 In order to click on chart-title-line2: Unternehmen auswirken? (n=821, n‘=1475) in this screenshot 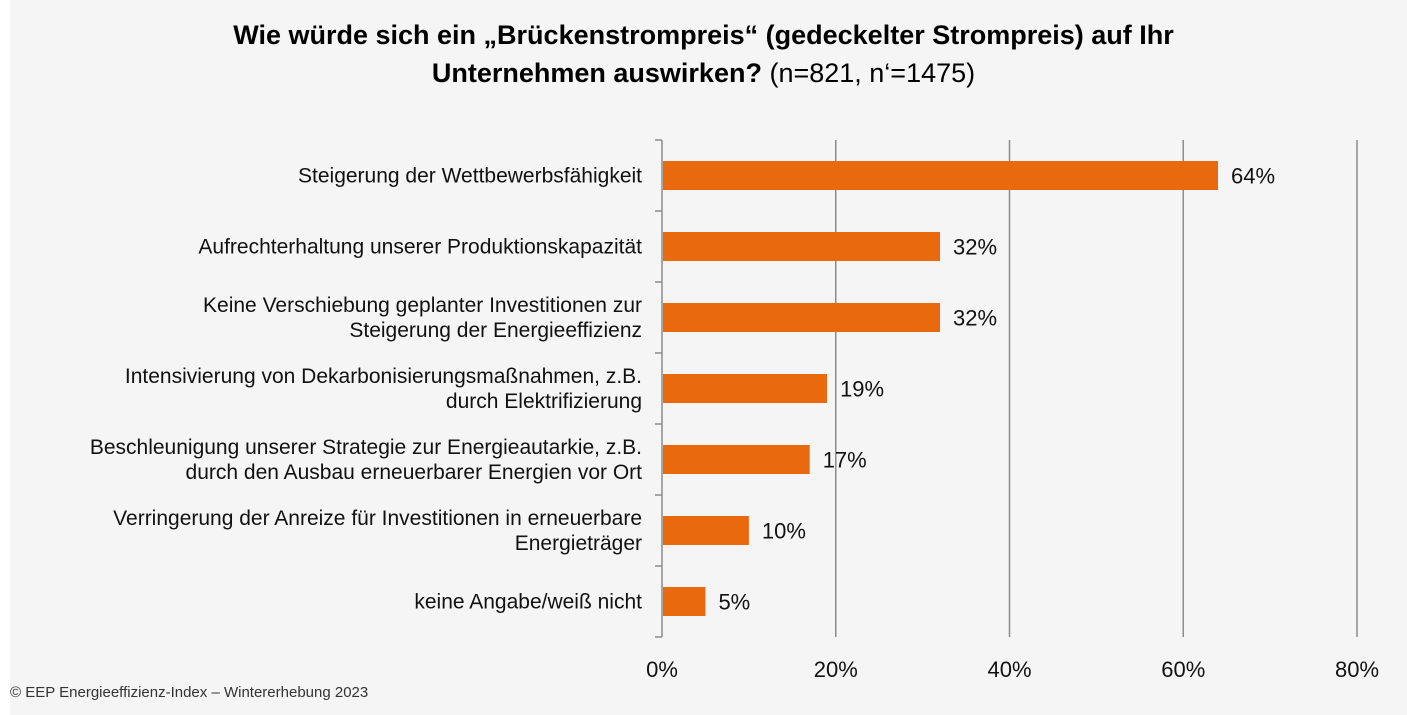, I will do `click(703, 73)`.